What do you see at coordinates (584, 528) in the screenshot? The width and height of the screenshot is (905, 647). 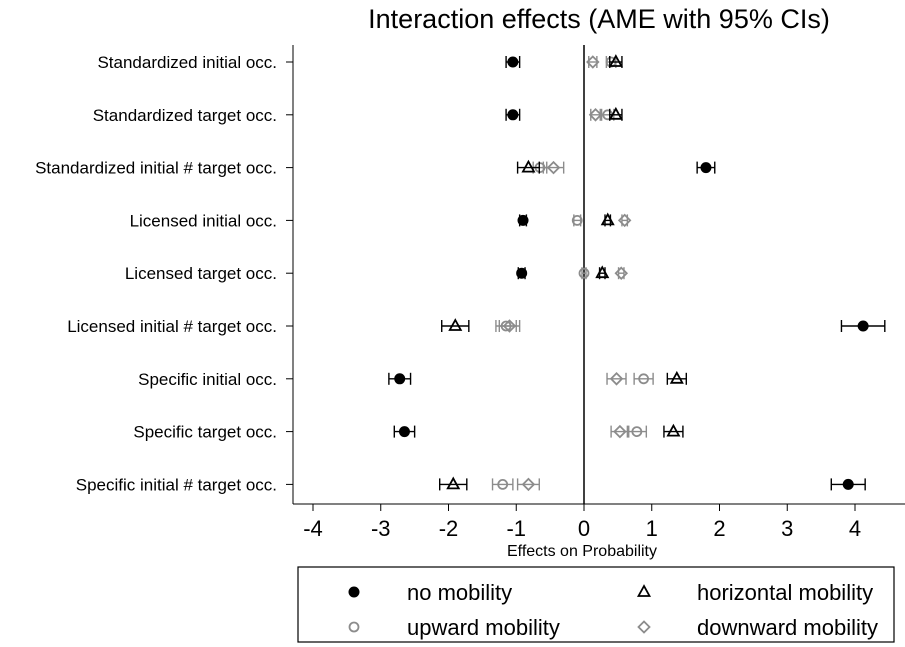 I see `x-tick-label: 0` at bounding box center [584, 528].